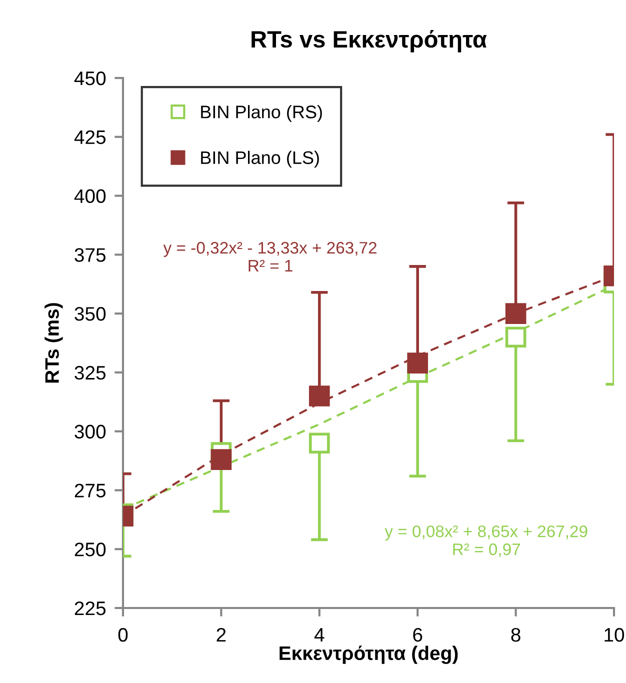 The height and width of the screenshot is (683, 626). Describe the element at coordinates (515, 635) in the screenshot. I see `x-tick-label: 8` at that location.